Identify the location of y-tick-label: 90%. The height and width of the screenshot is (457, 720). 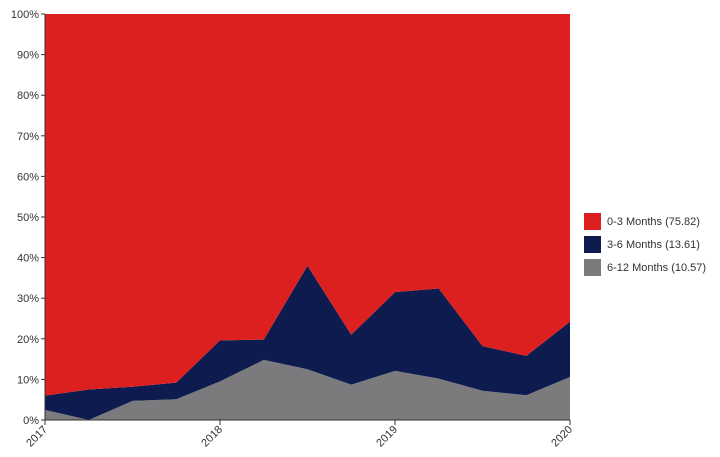
(28, 56).